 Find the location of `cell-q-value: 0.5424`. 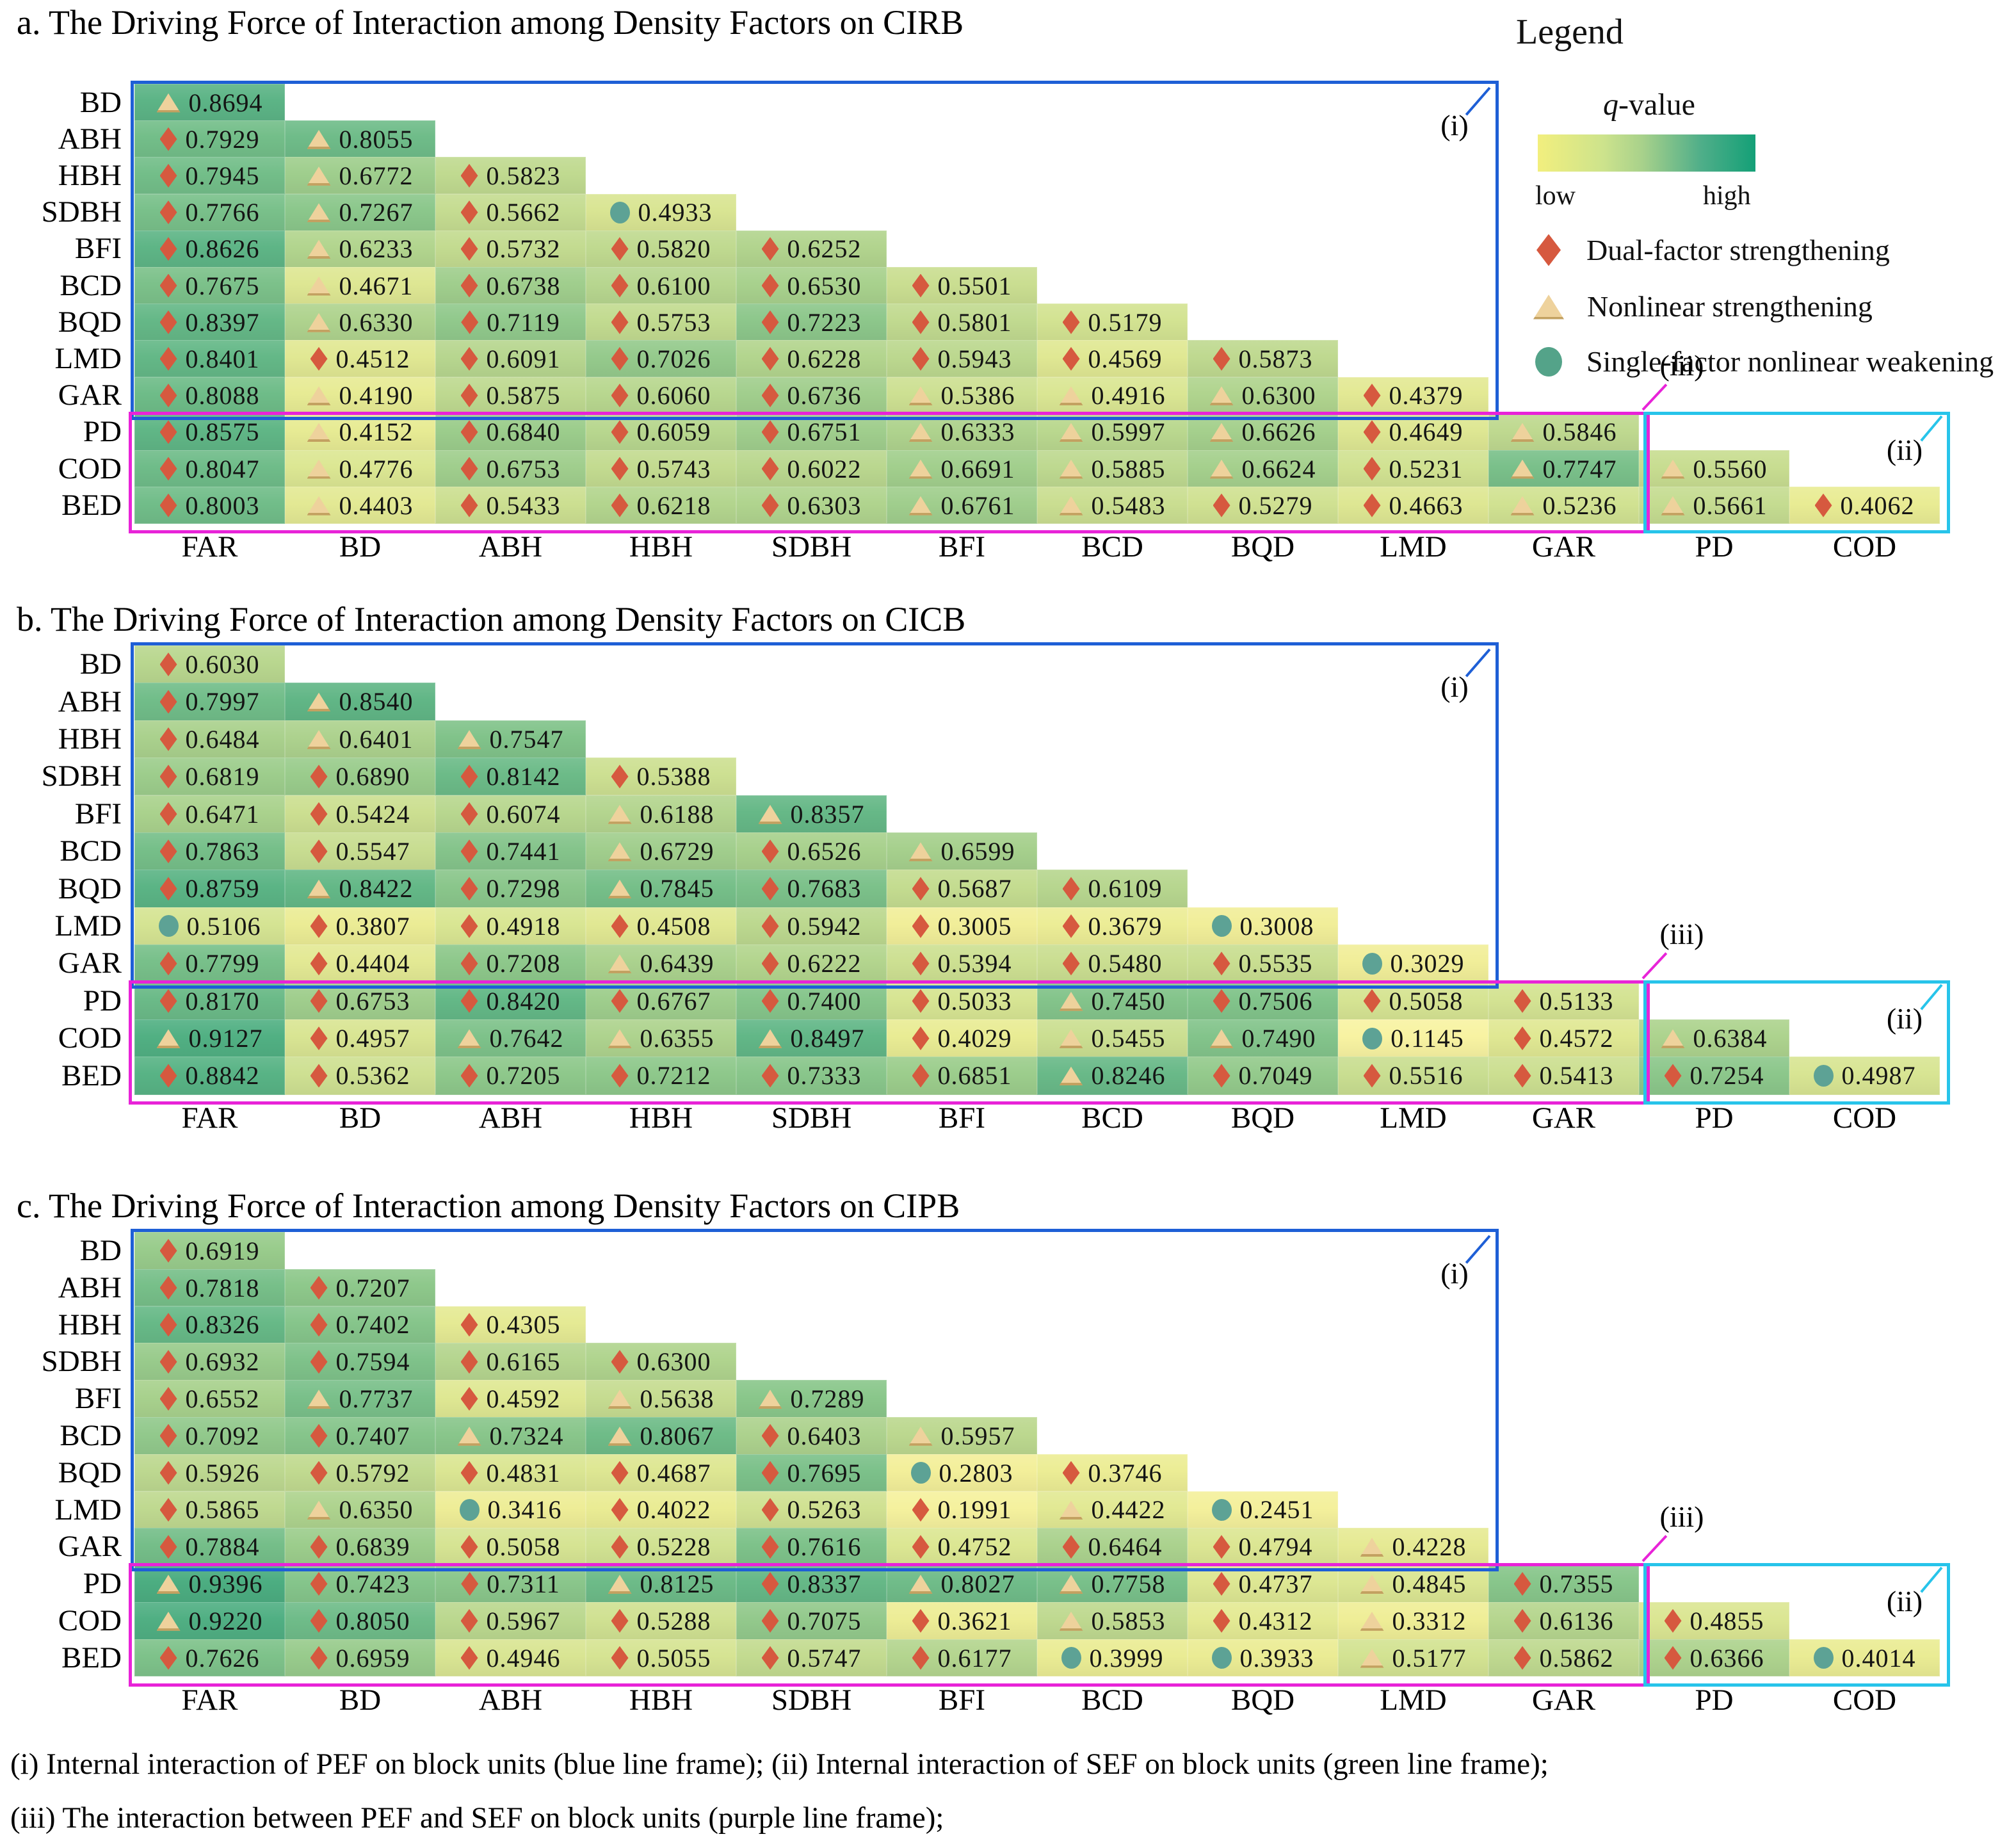

cell-q-value: 0.5424 is located at coordinates (372, 814).